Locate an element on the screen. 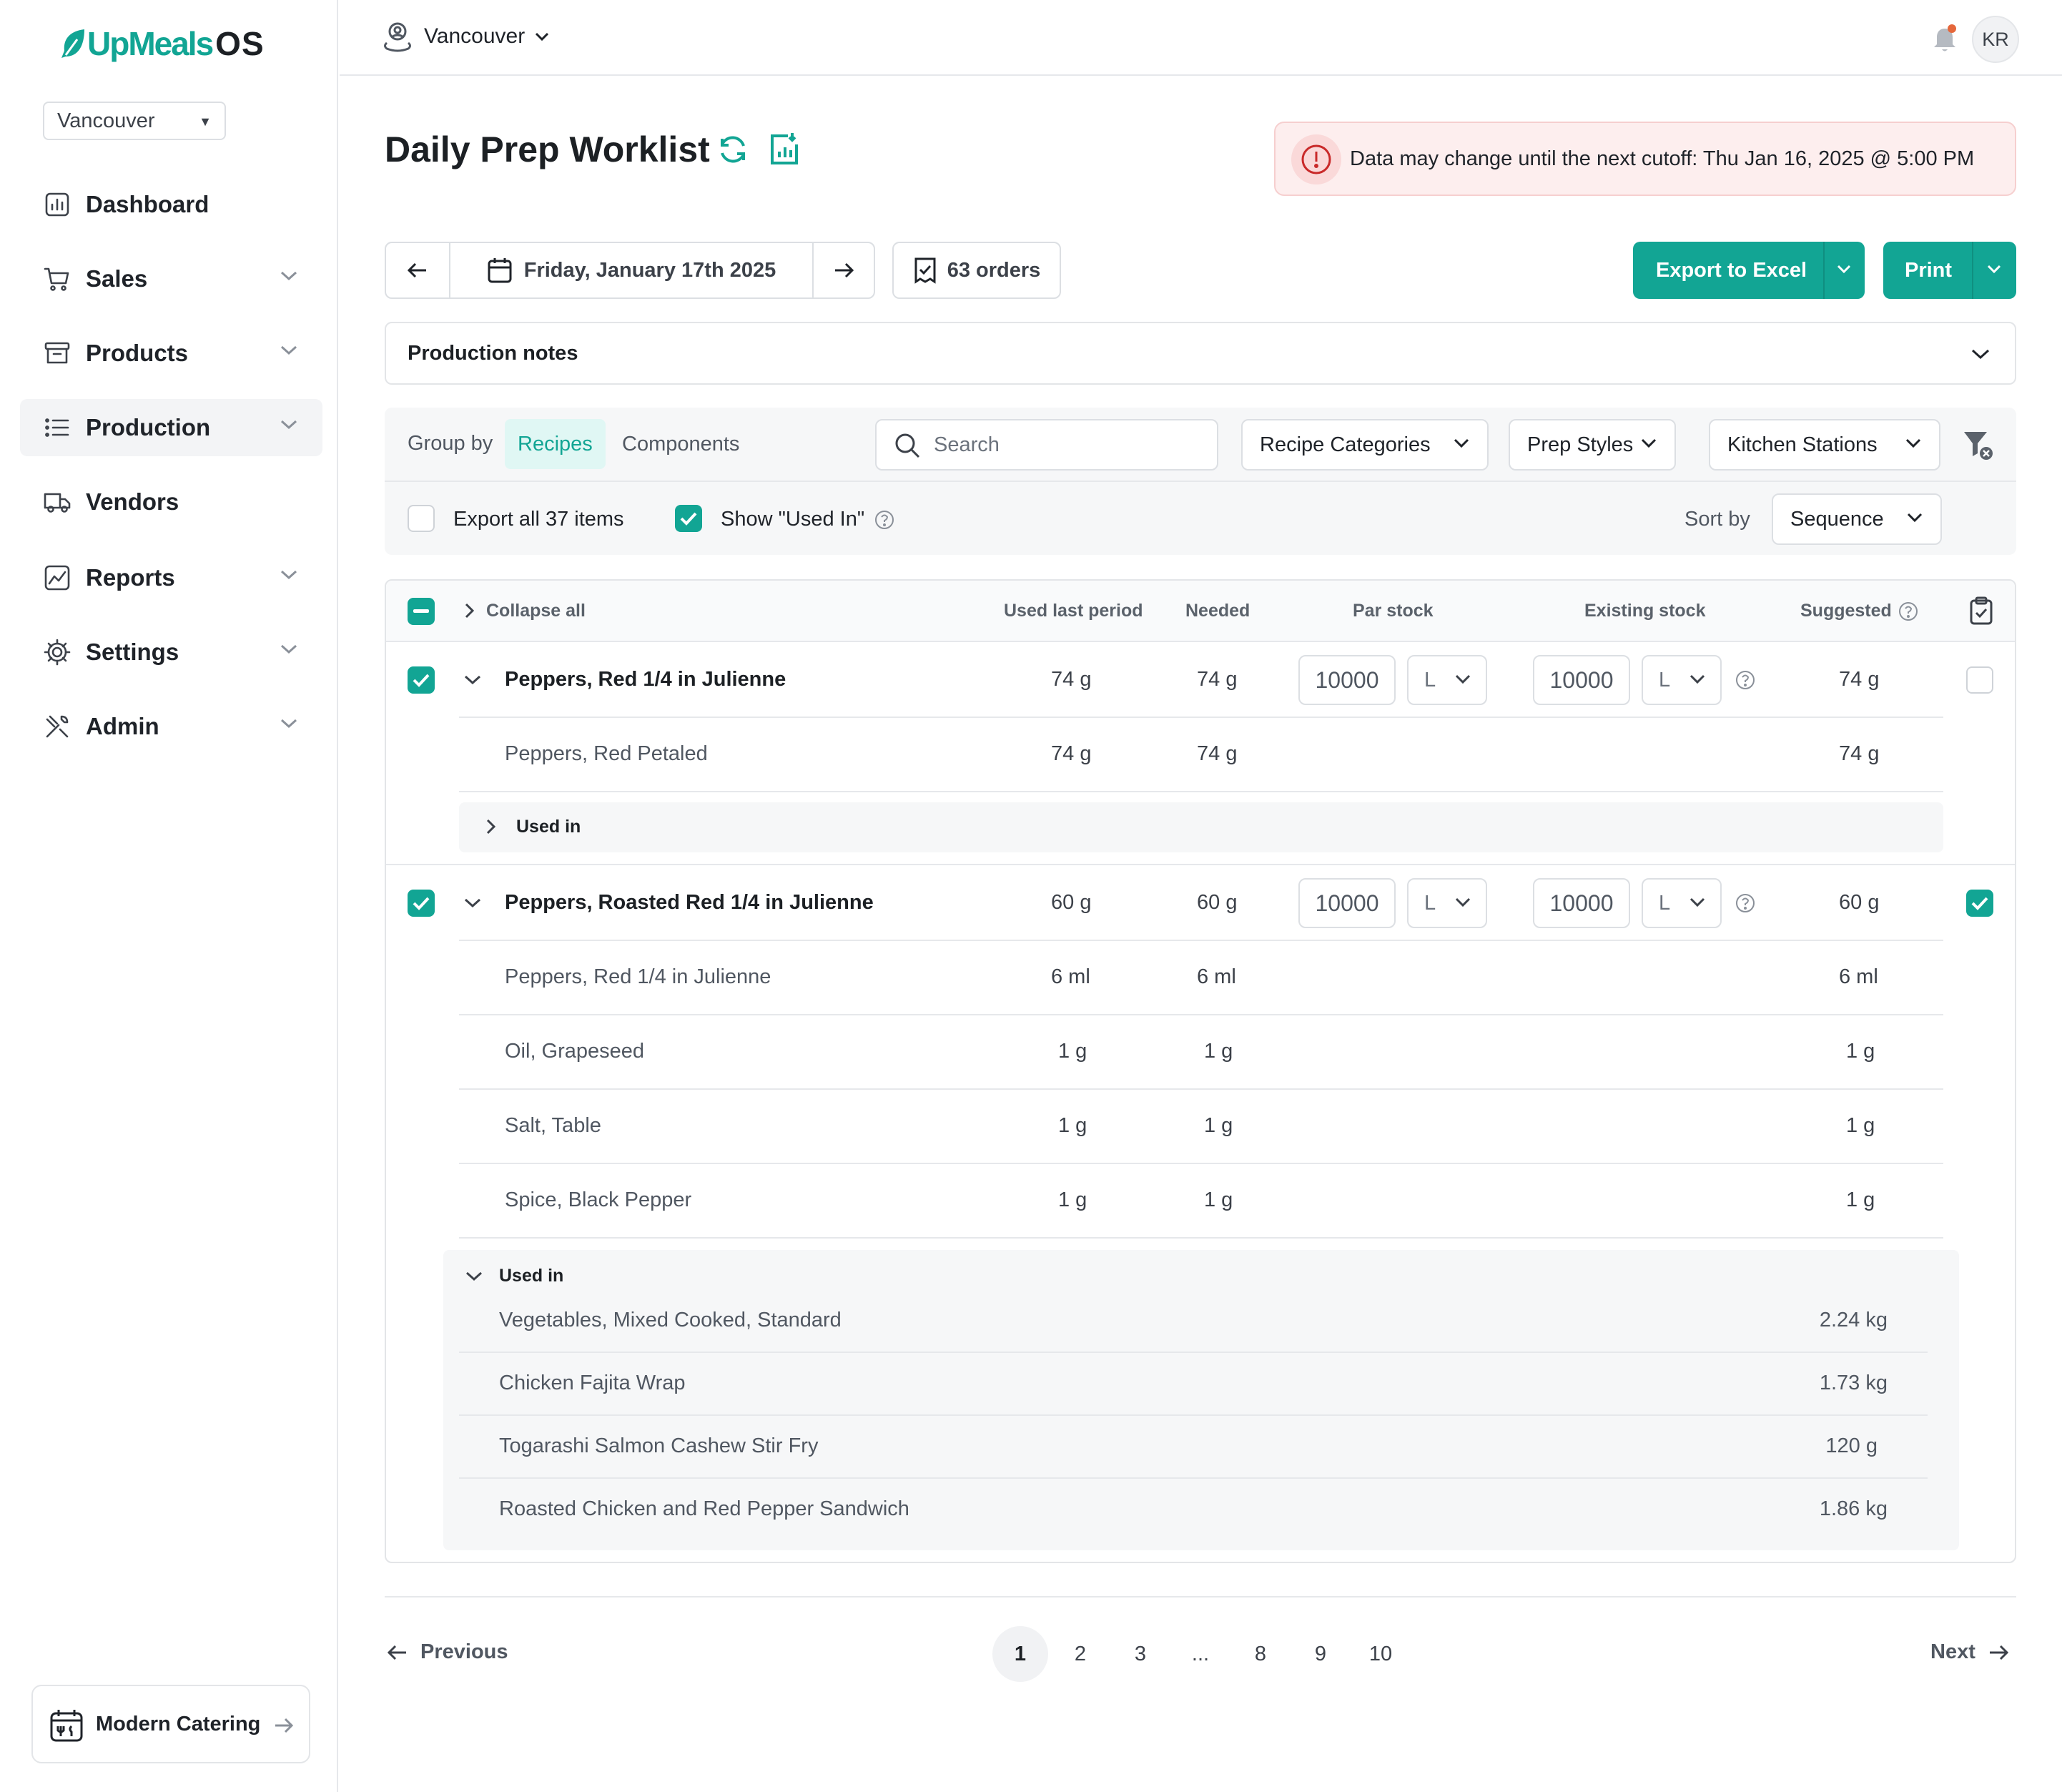 The height and width of the screenshot is (1792, 2062). col-used-last-period: Used last period is located at coordinates (1073, 611).